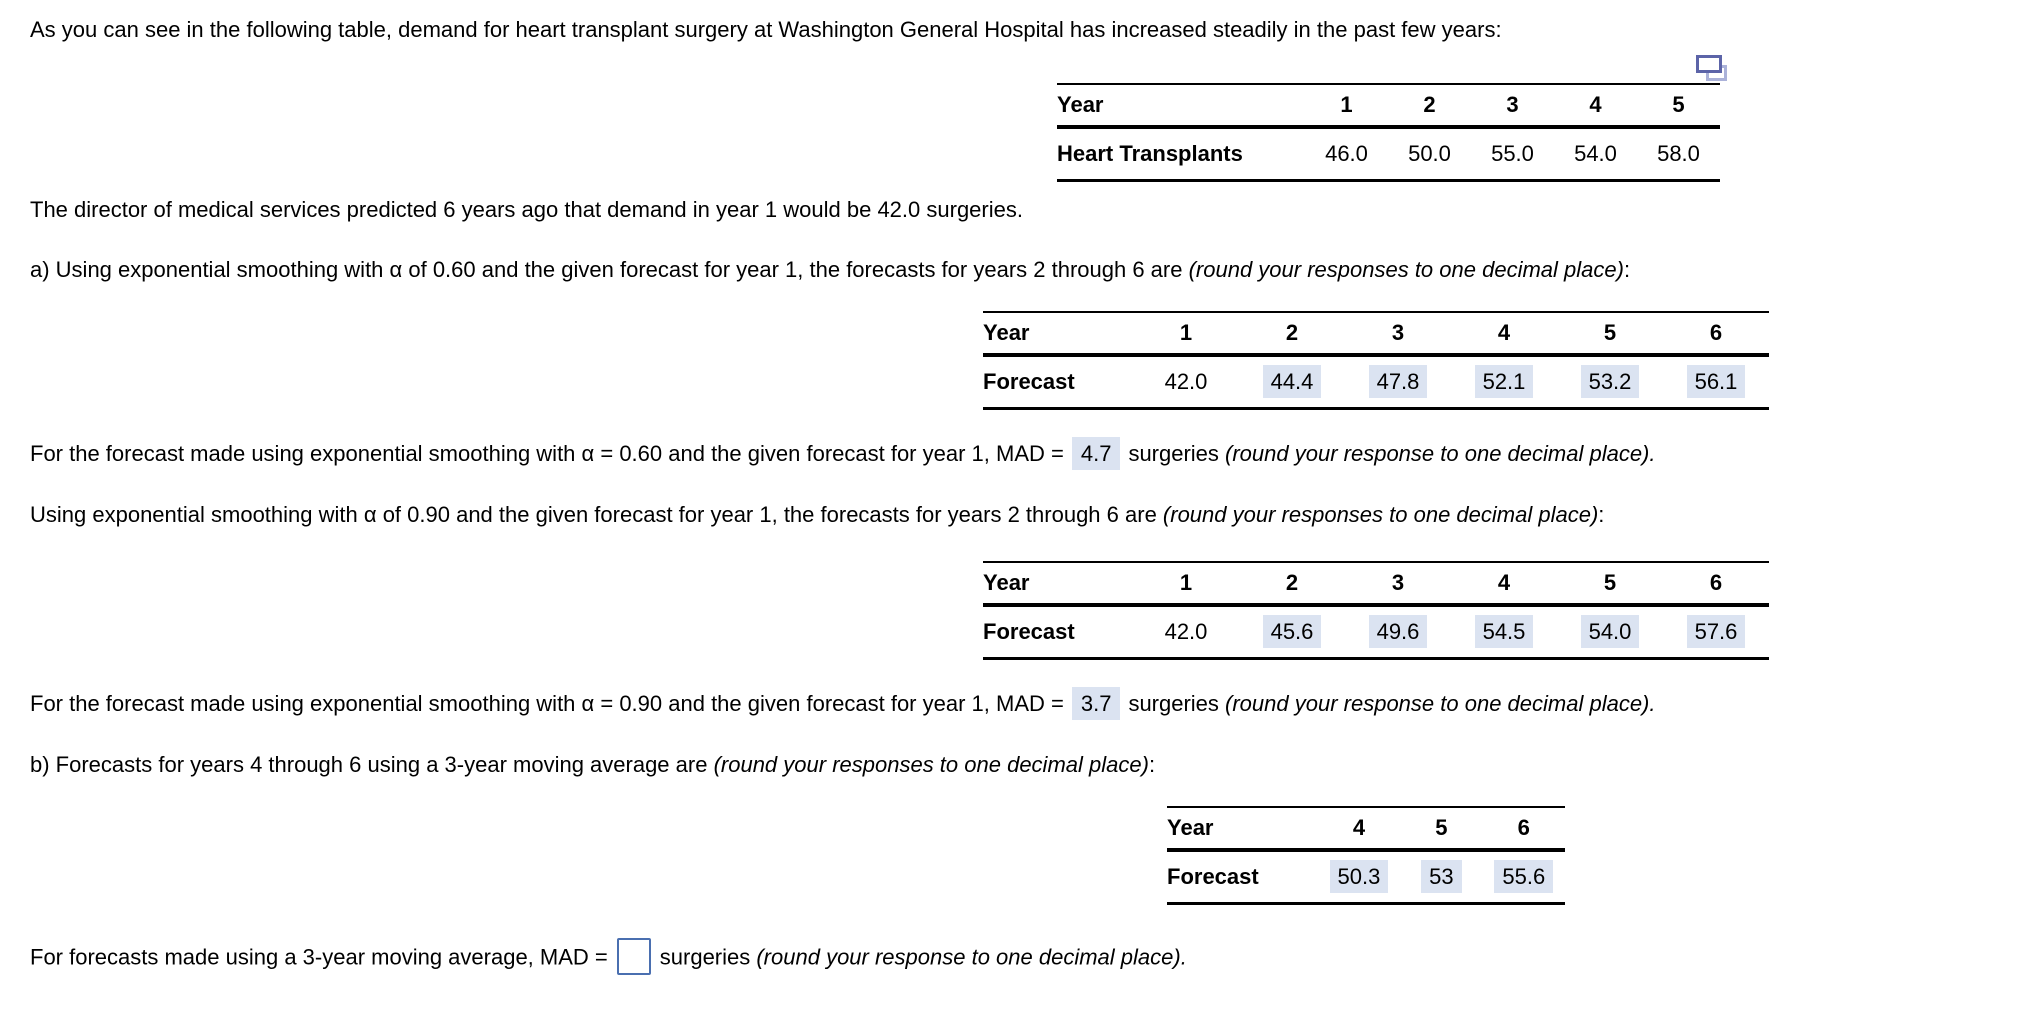 The width and height of the screenshot is (2021, 1024). I want to click on forecast-answer-cell: 53, so click(1441, 877).